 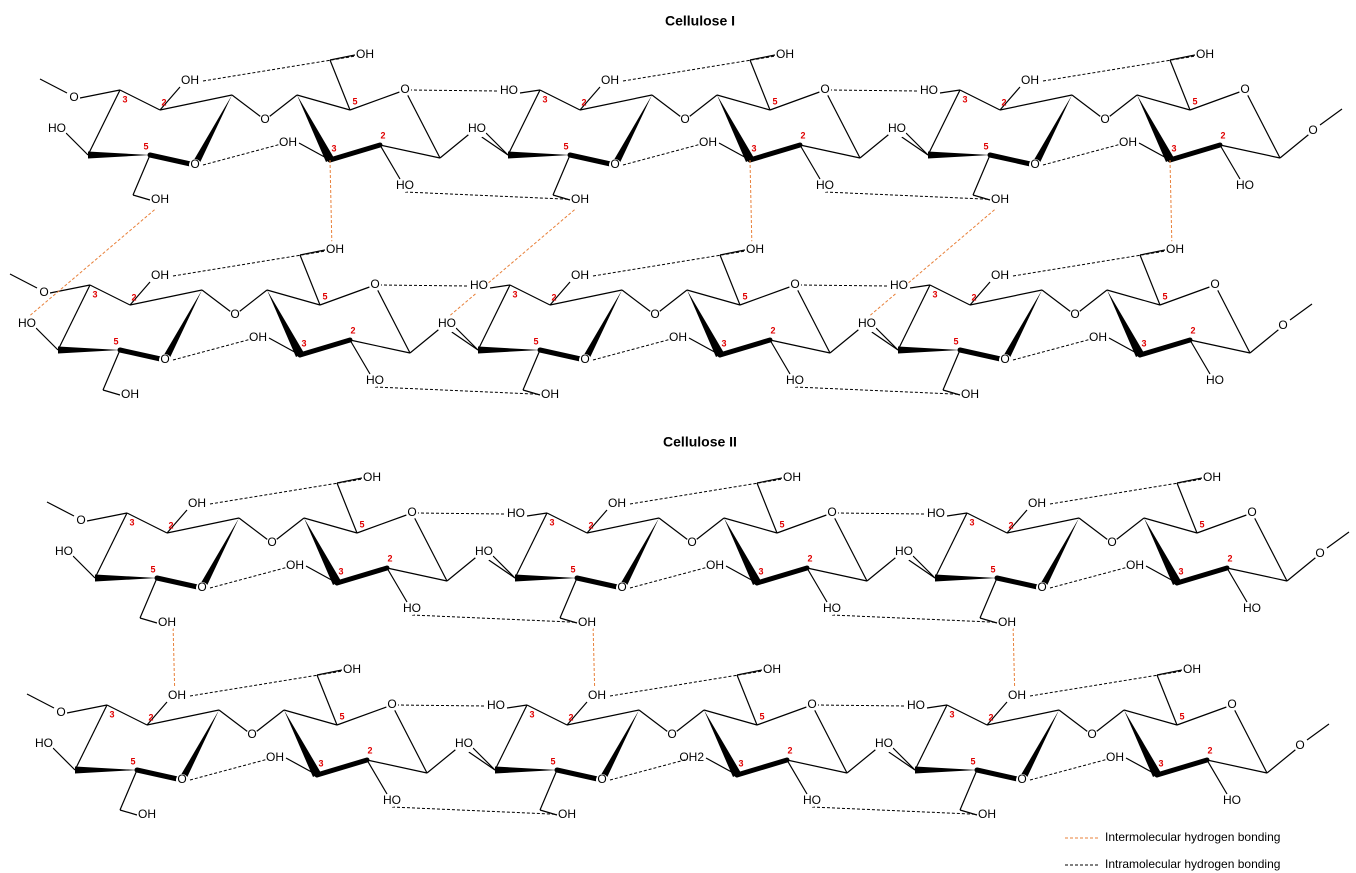 I want to click on panel-title: Cellulose I, so click(x=700, y=21).